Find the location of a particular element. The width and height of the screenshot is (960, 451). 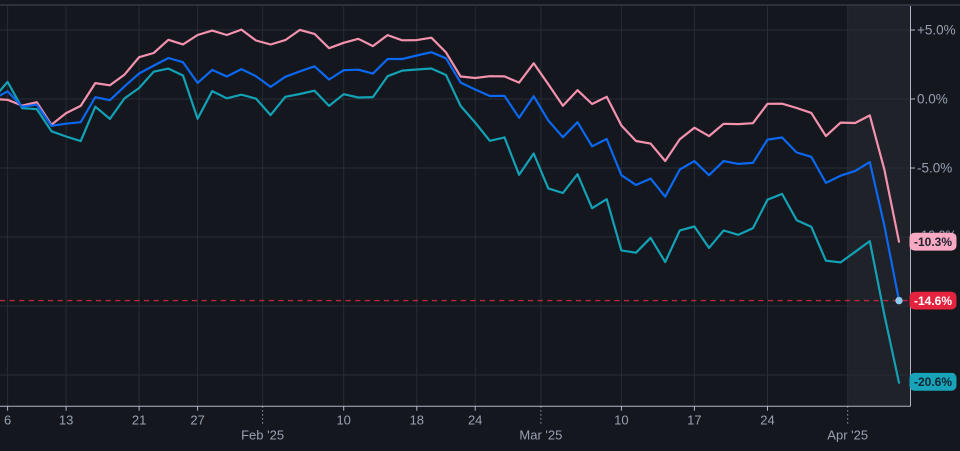

svg-text: -10.3% is located at coordinates (933, 242).